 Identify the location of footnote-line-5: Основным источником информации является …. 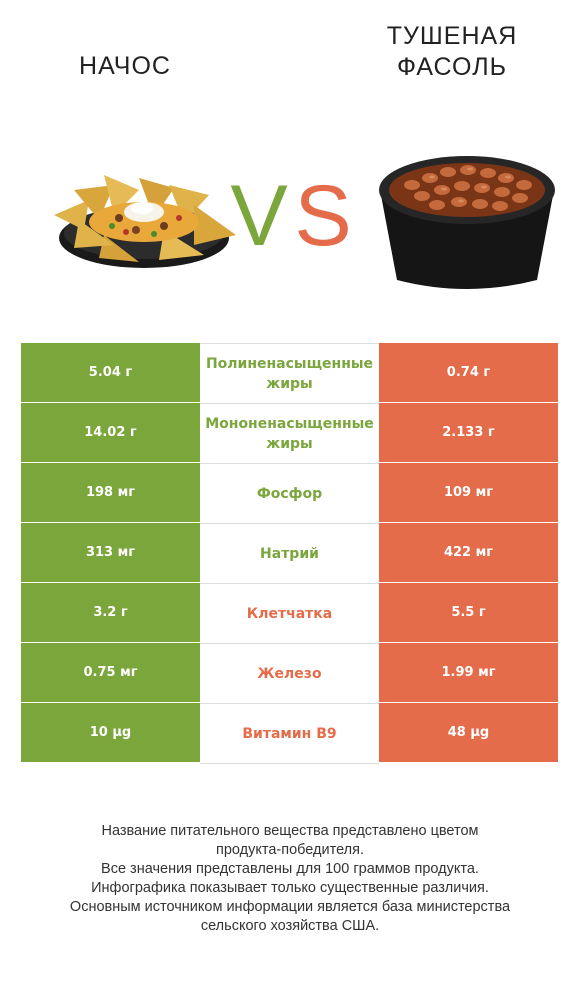
(290, 907).